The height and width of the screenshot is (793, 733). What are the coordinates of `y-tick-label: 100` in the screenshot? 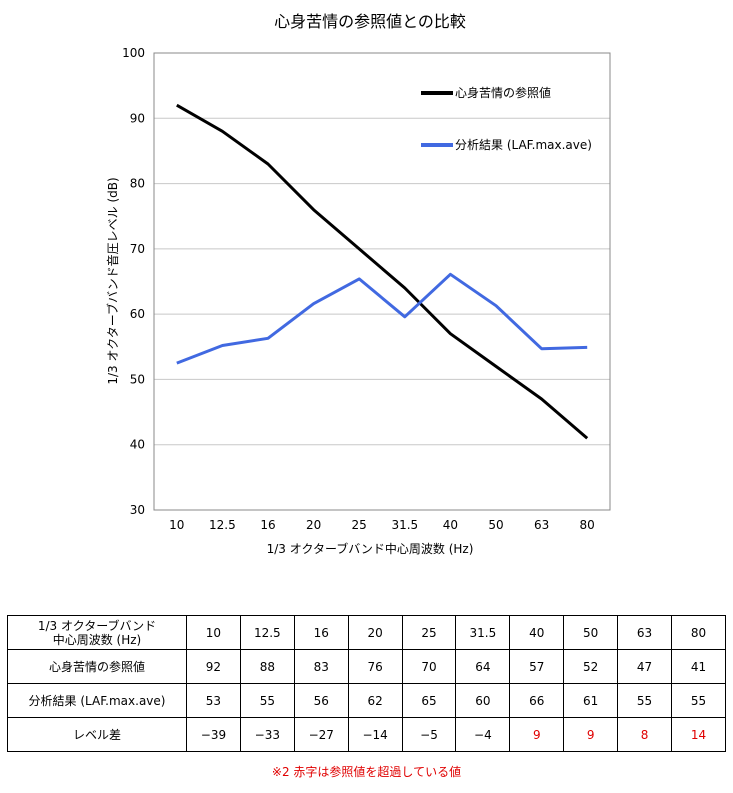 It's located at (133, 53).